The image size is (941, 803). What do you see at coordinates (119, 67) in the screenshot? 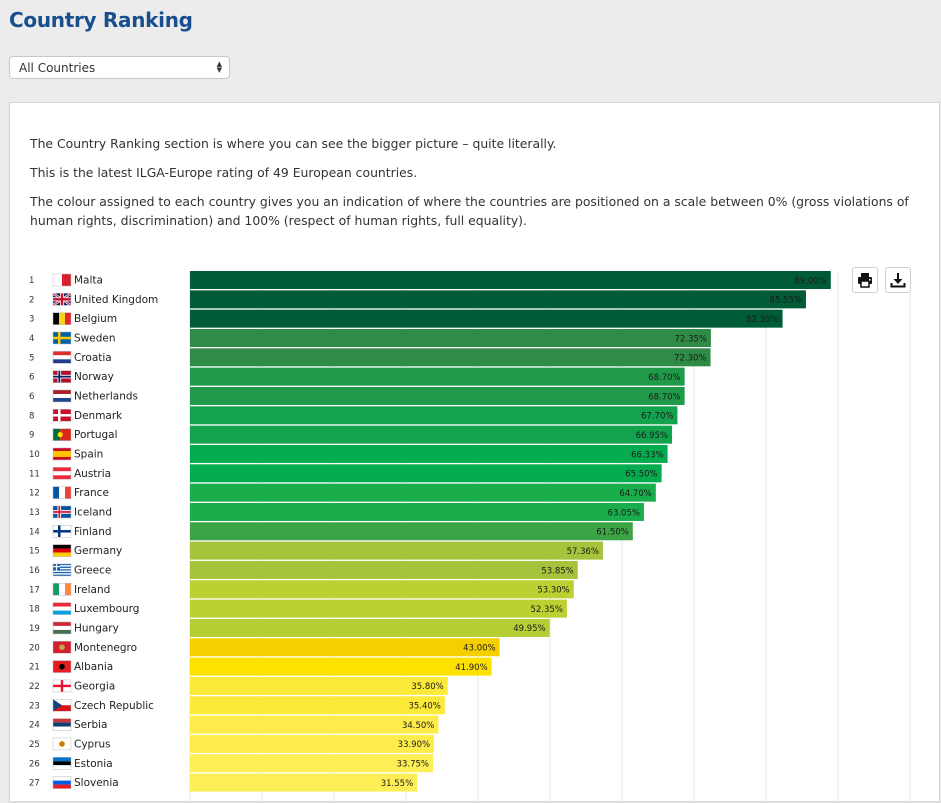
I see `country-filter-select: All Countries ▲ ▼` at bounding box center [119, 67].